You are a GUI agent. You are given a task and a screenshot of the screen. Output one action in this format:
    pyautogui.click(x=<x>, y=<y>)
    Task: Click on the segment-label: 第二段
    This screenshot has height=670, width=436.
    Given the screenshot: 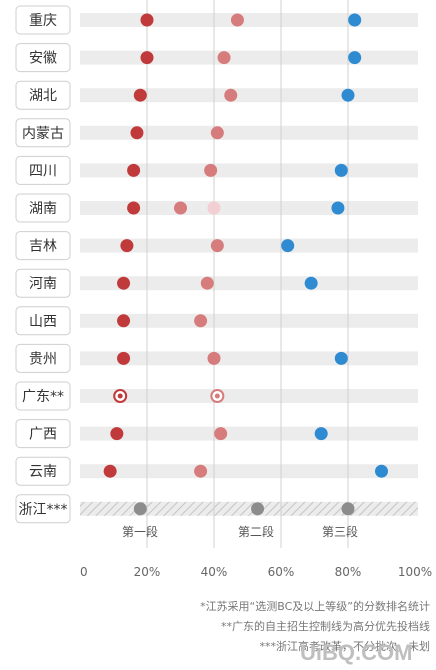 What is the action you would take?
    pyautogui.click(x=256, y=531)
    